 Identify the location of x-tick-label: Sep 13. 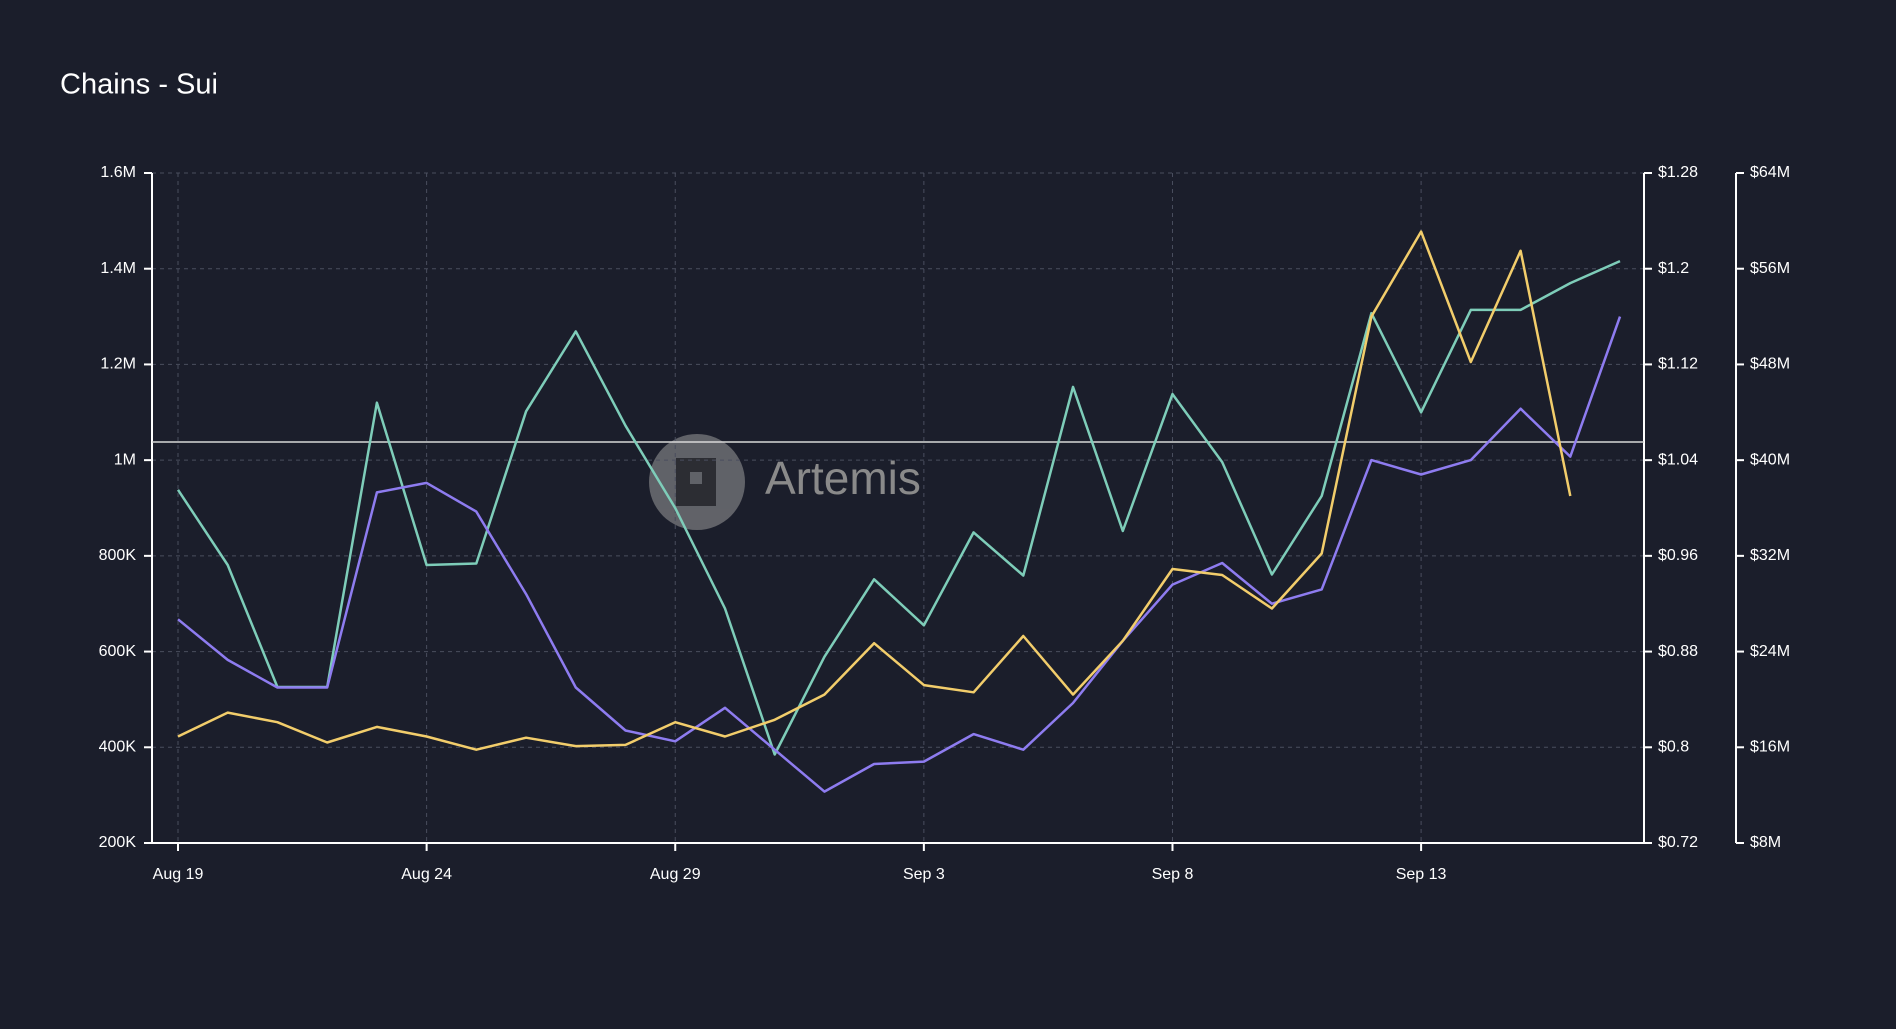
(1421, 874).